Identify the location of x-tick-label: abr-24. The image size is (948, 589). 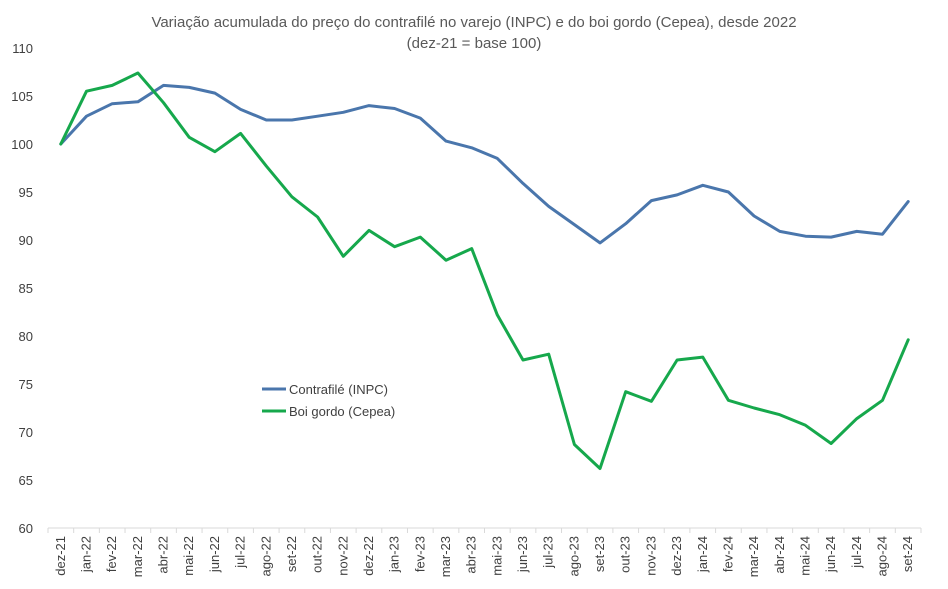
(779, 555).